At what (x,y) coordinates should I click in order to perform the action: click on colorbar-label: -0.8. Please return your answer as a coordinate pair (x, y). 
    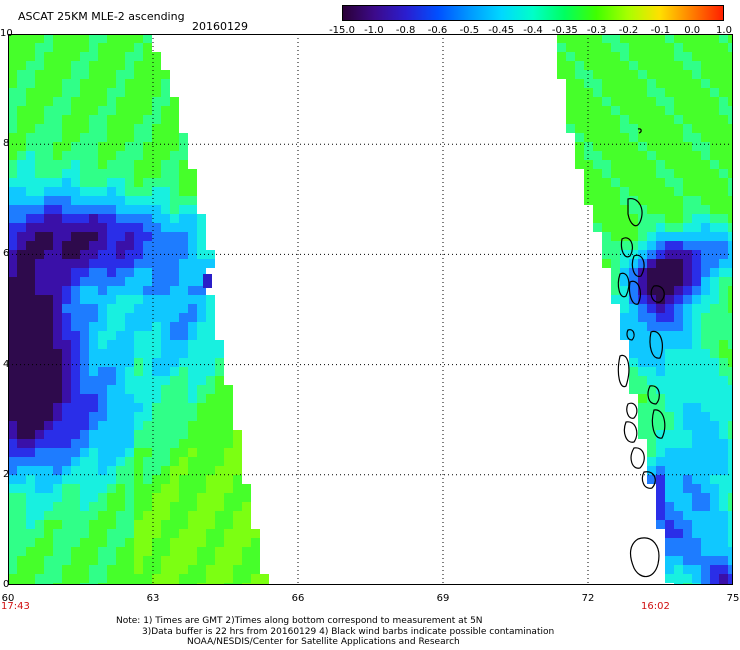
    Looking at the image, I should click on (405, 30).